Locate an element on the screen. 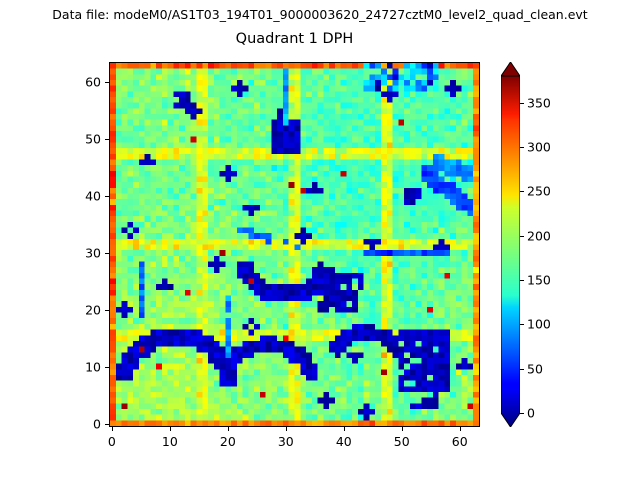  x-tick-label: 10 is located at coordinates (169, 441).